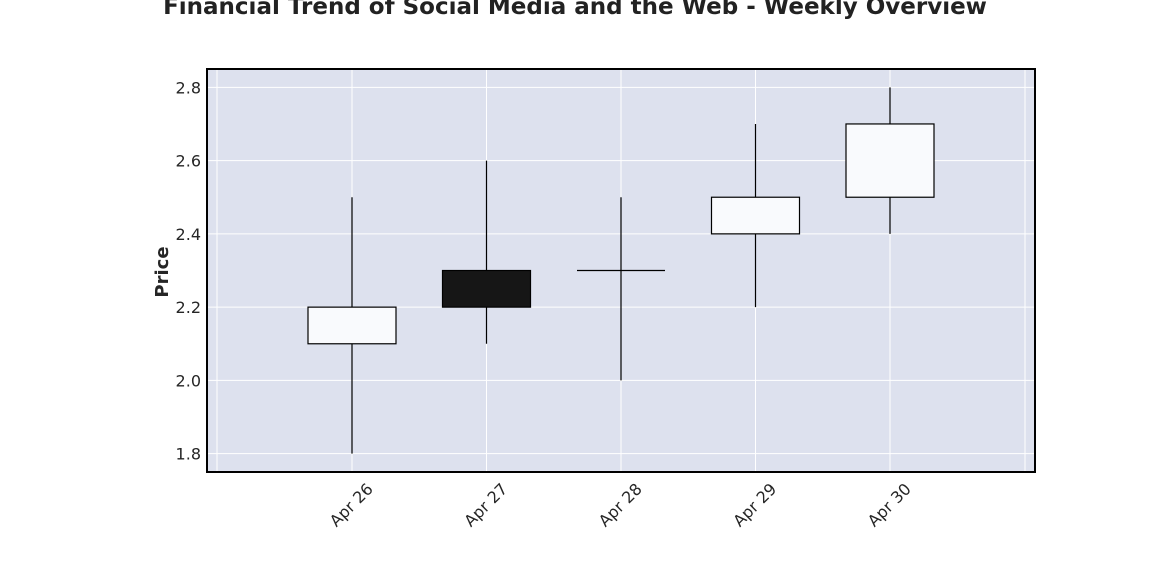  Describe the element at coordinates (485, 504) in the screenshot. I see `x-tick-label: Apr 27` at that location.